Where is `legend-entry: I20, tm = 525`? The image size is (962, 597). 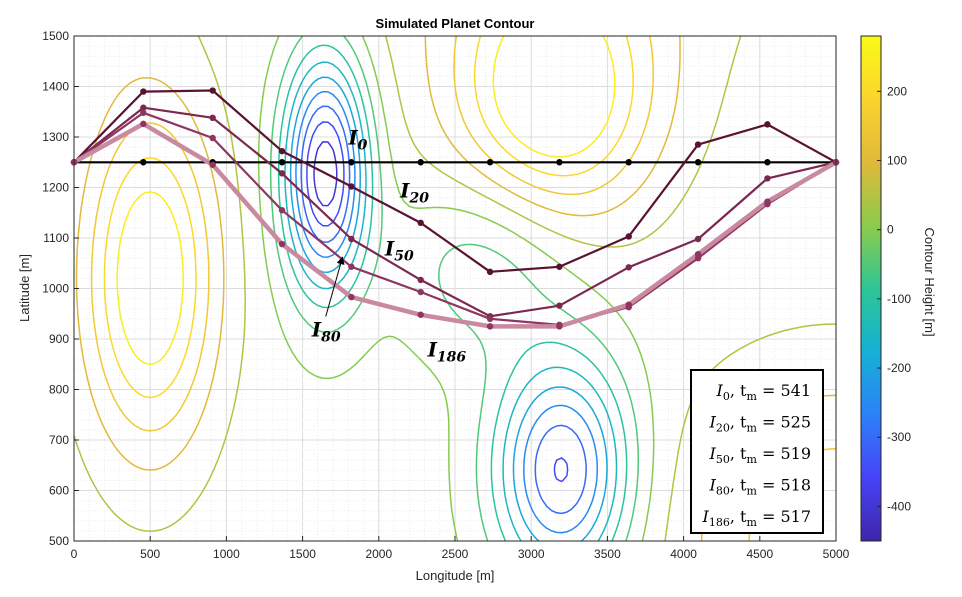
legend-entry: I20, tm = 525 is located at coordinates (760, 424).